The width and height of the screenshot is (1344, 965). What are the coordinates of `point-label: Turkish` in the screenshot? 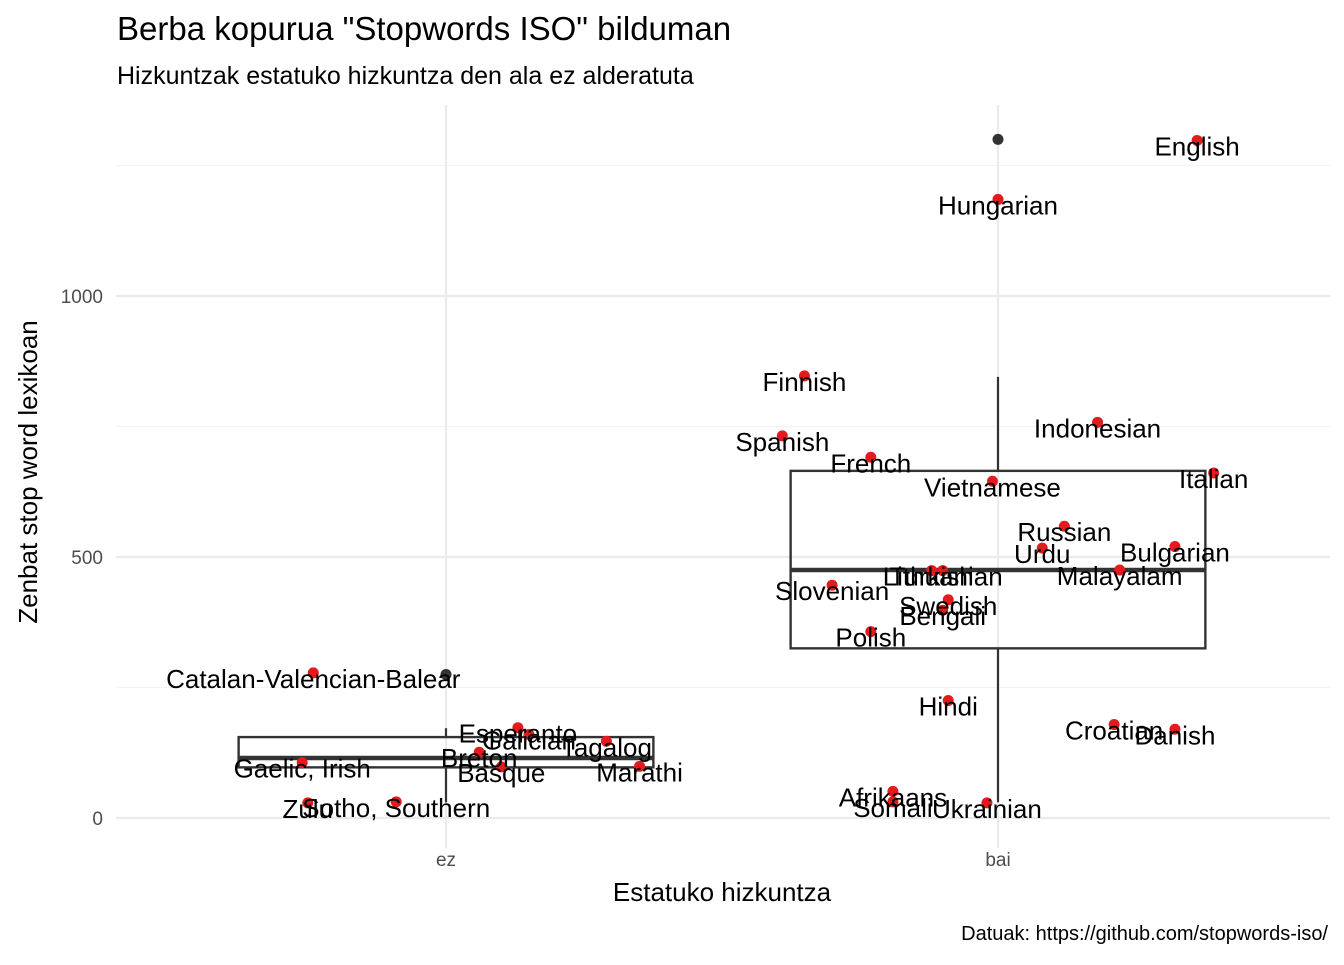 It's located at (931, 577).